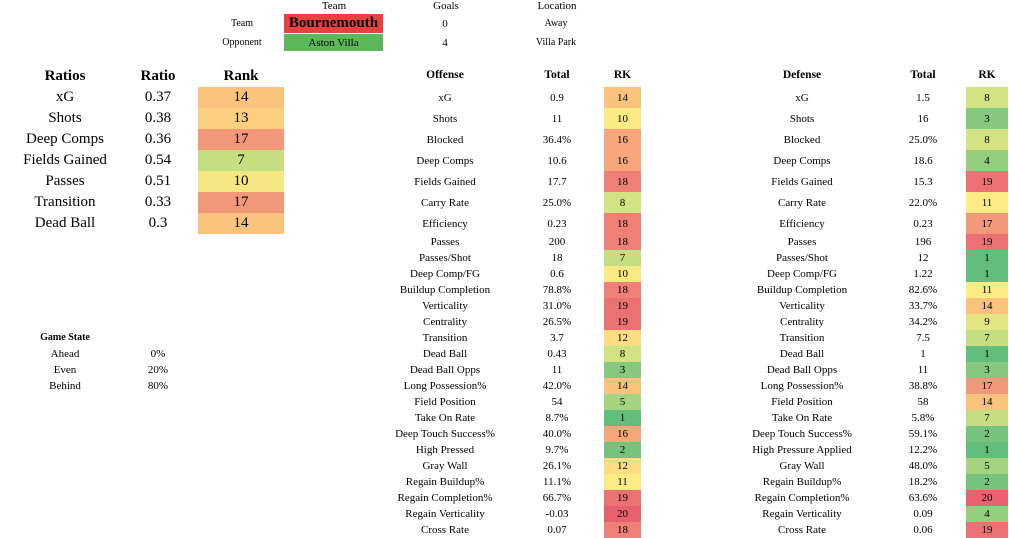 The height and width of the screenshot is (538, 1009). I want to click on ratio-metric-label: Passes, so click(65, 181).